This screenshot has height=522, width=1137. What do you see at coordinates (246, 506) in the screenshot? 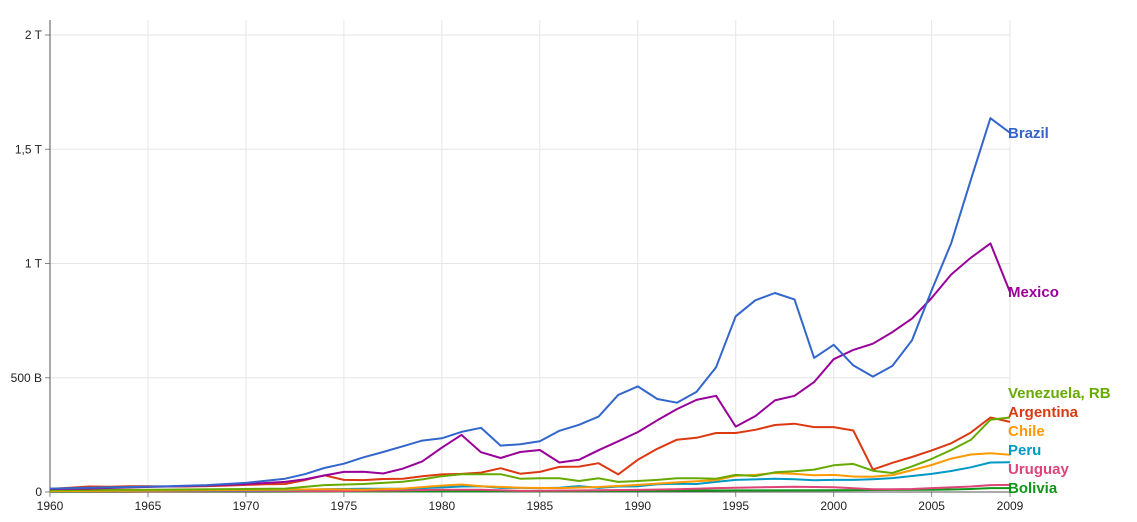
I see `x-tick-label: 1970` at bounding box center [246, 506].